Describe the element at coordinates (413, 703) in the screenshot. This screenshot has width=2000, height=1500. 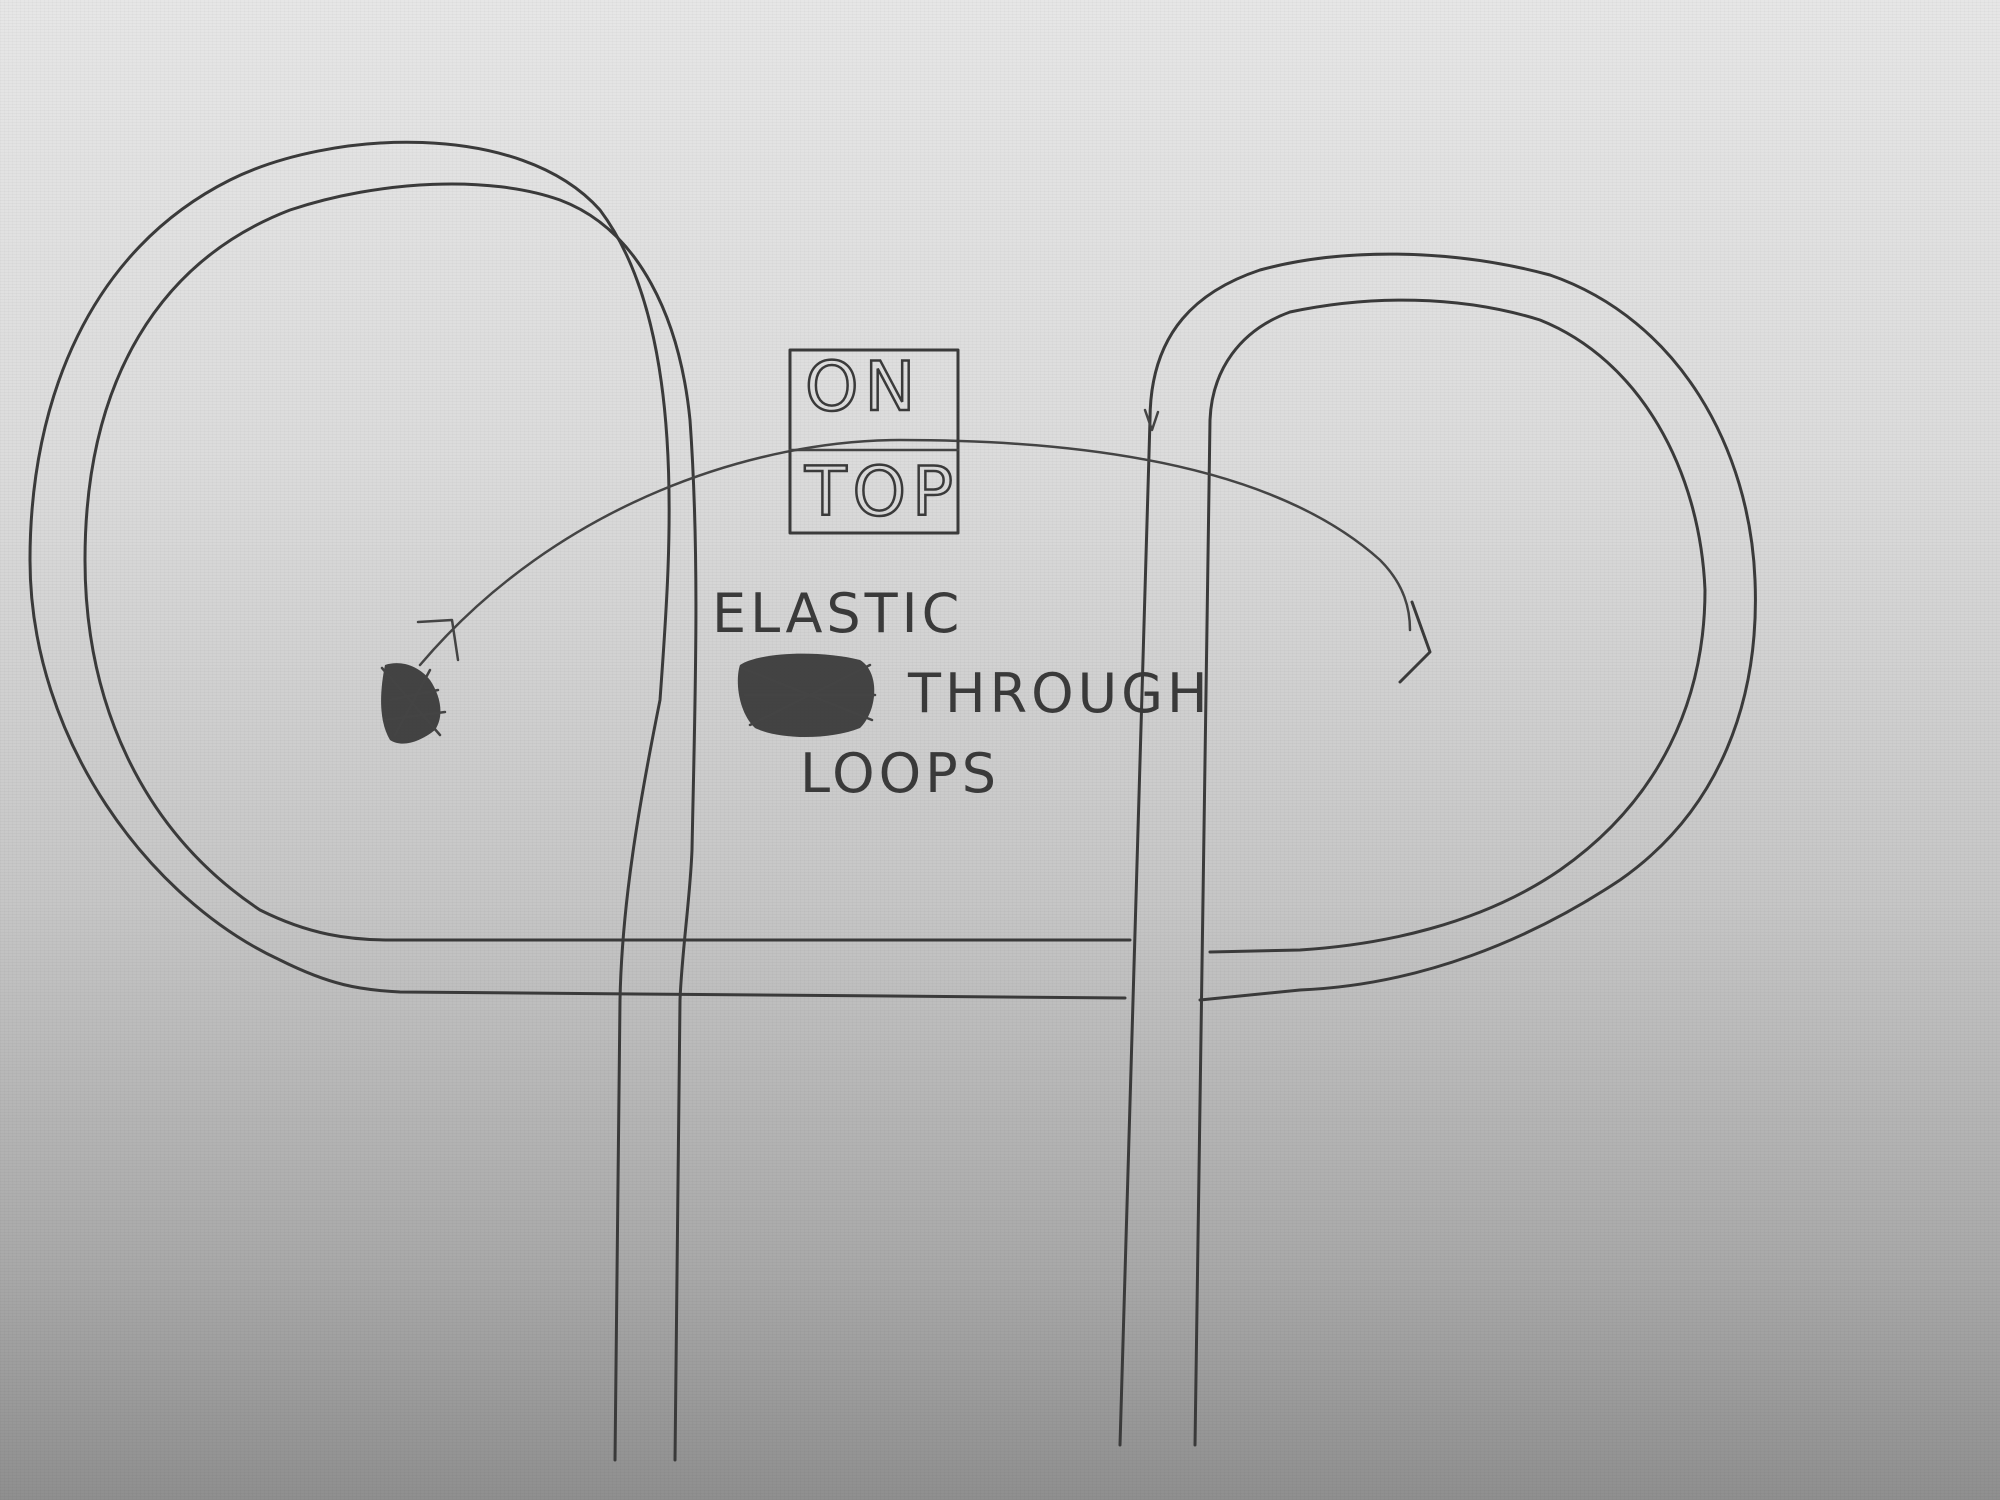
I see `knot-scribble` at that location.